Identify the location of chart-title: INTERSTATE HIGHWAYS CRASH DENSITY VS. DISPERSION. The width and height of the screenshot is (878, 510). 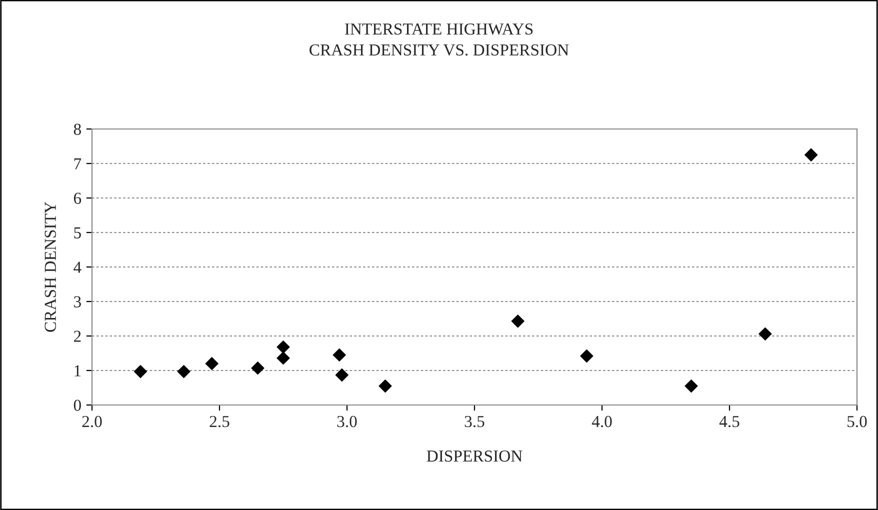
(439, 39).